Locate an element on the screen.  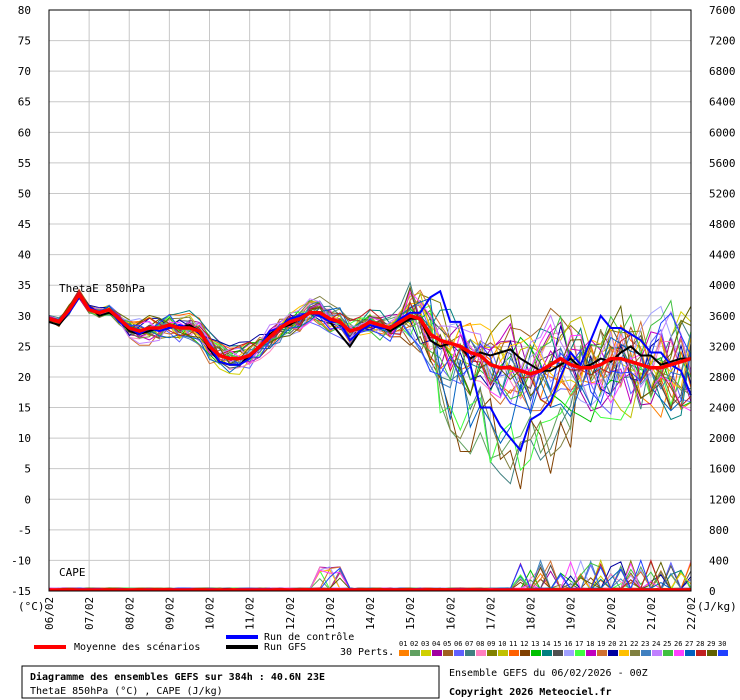
pert-legend-id: 26 is located at coordinates (678, 644).